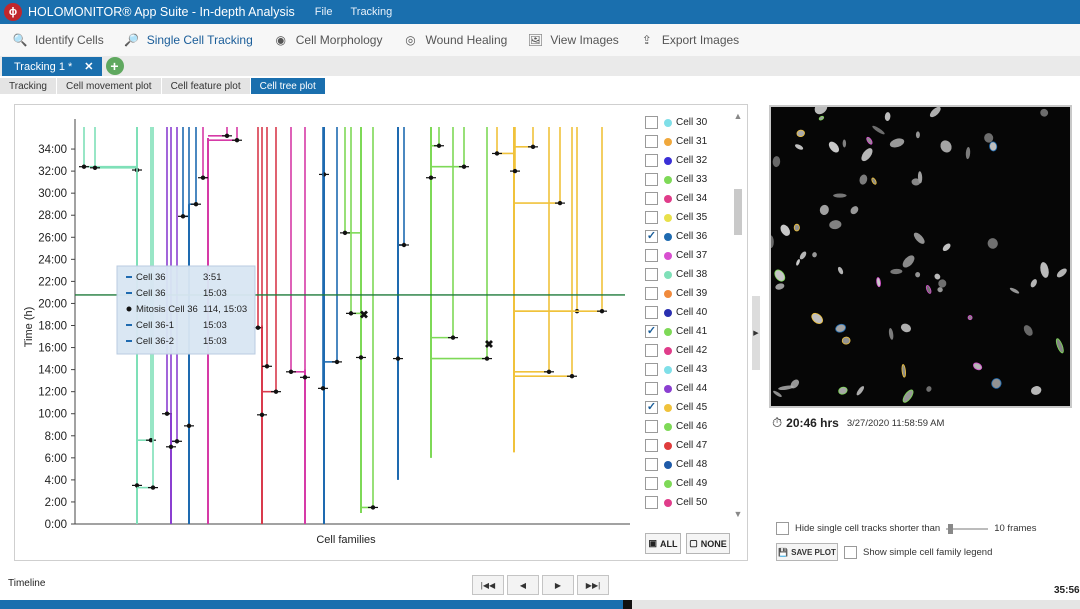 This screenshot has width=1080, height=609. Describe the element at coordinates (89, 67) in the screenshot. I see `close-tab-icon: ✕` at that location.